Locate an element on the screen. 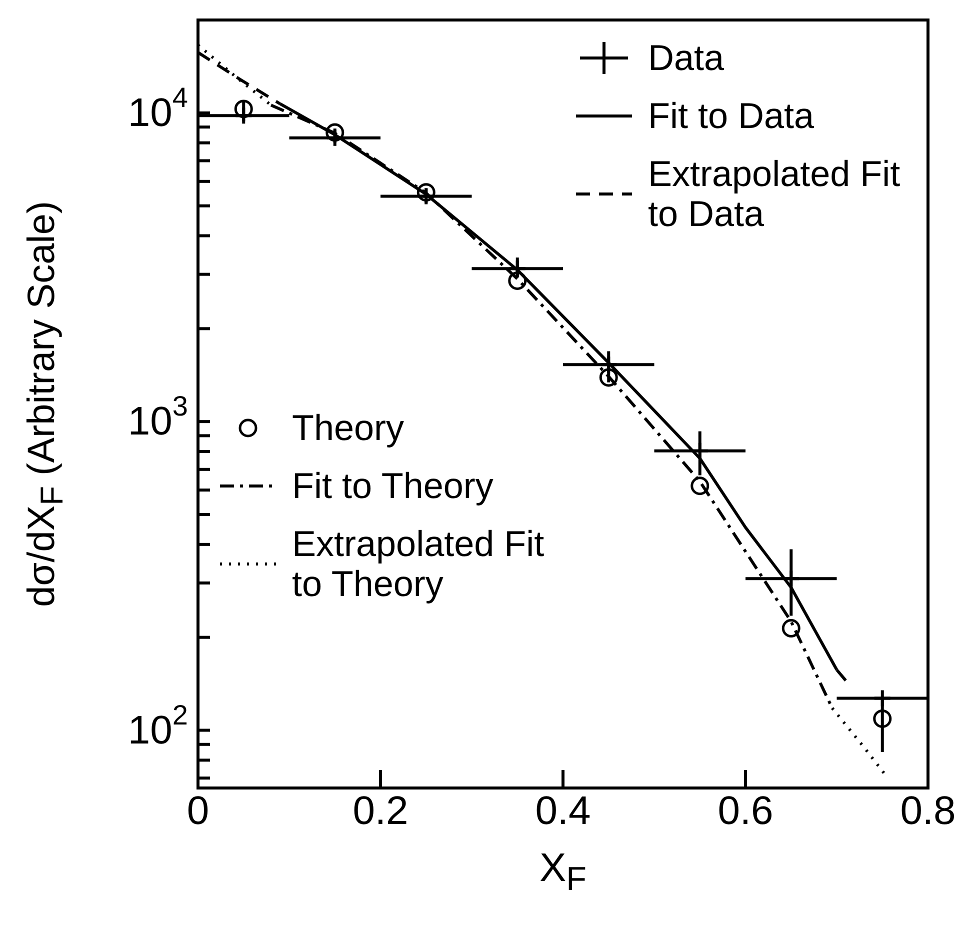 The height and width of the screenshot is (927, 967). x-tick-label: 0.2 is located at coordinates (380, 811).